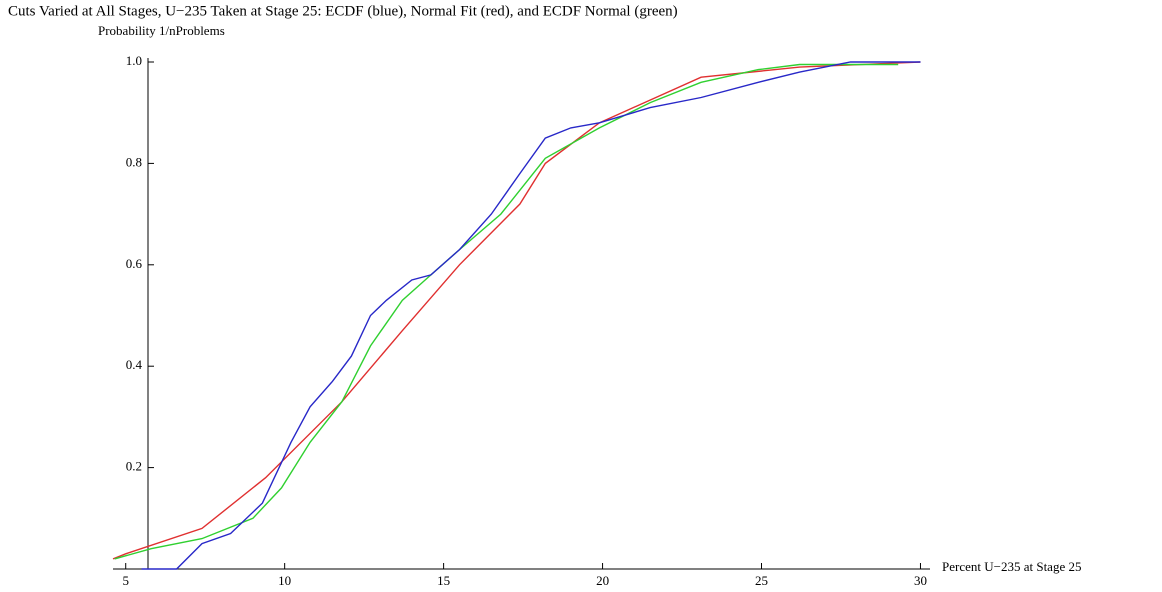 The height and width of the screenshot is (592, 1162). What do you see at coordinates (125, 580) in the screenshot?
I see `x-tick-label: 5` at bounding box center [125, 580].